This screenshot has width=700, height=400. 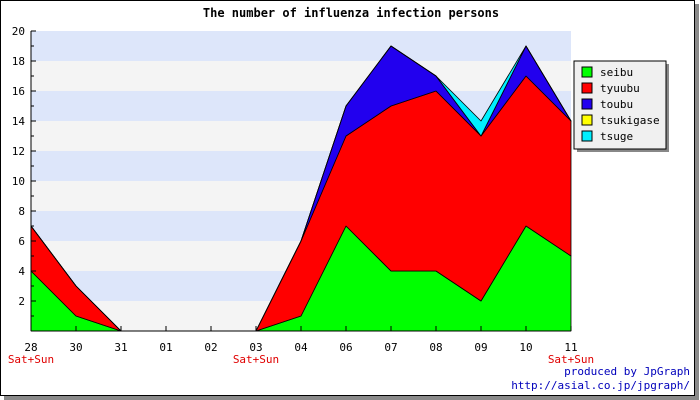 What do you see at coordinates (21, 211) in the screenshot?
I see `y-tick-label: 8` at bounding box center [21, 211].